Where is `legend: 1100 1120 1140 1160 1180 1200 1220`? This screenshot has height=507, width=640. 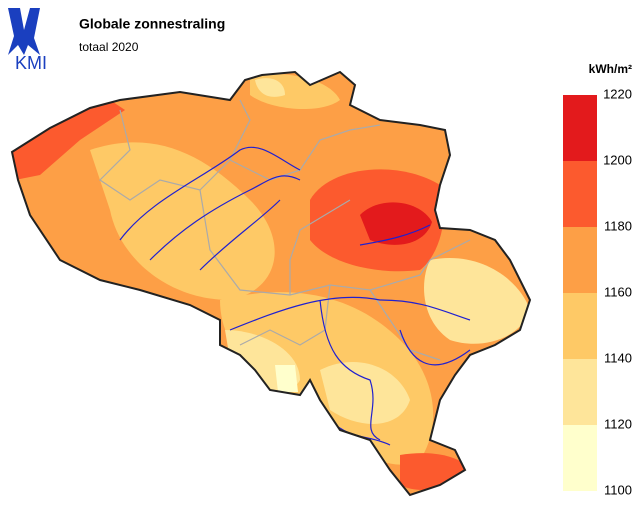
legend: 1100 1120 1140 1160 1180 1200 1220 is located at coordinates (597, 291).